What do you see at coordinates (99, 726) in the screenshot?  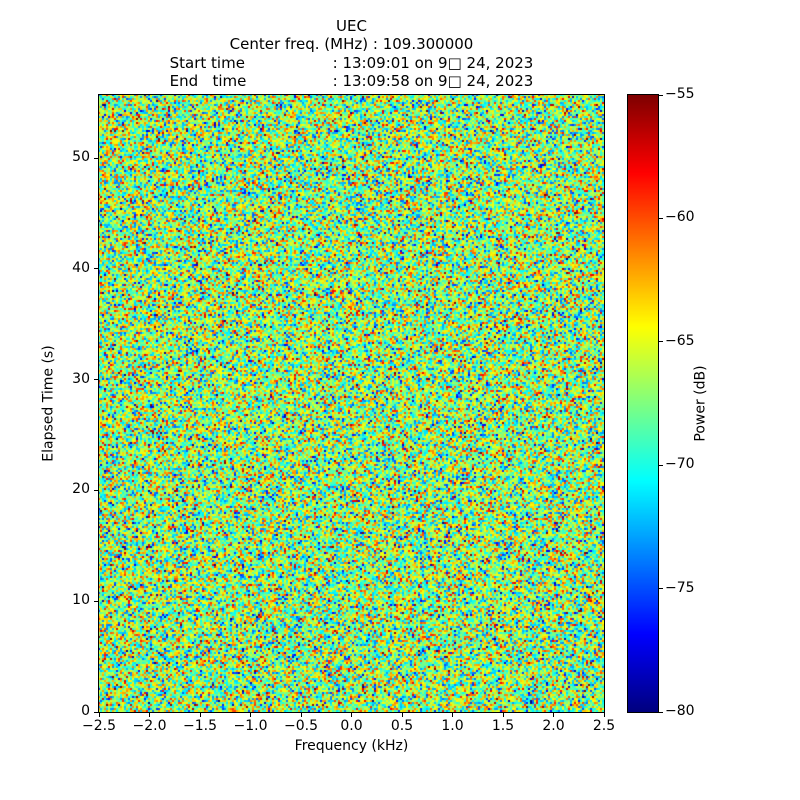 I see `x-axis-tick-label: −2.5` at bounding box center [99, 726].